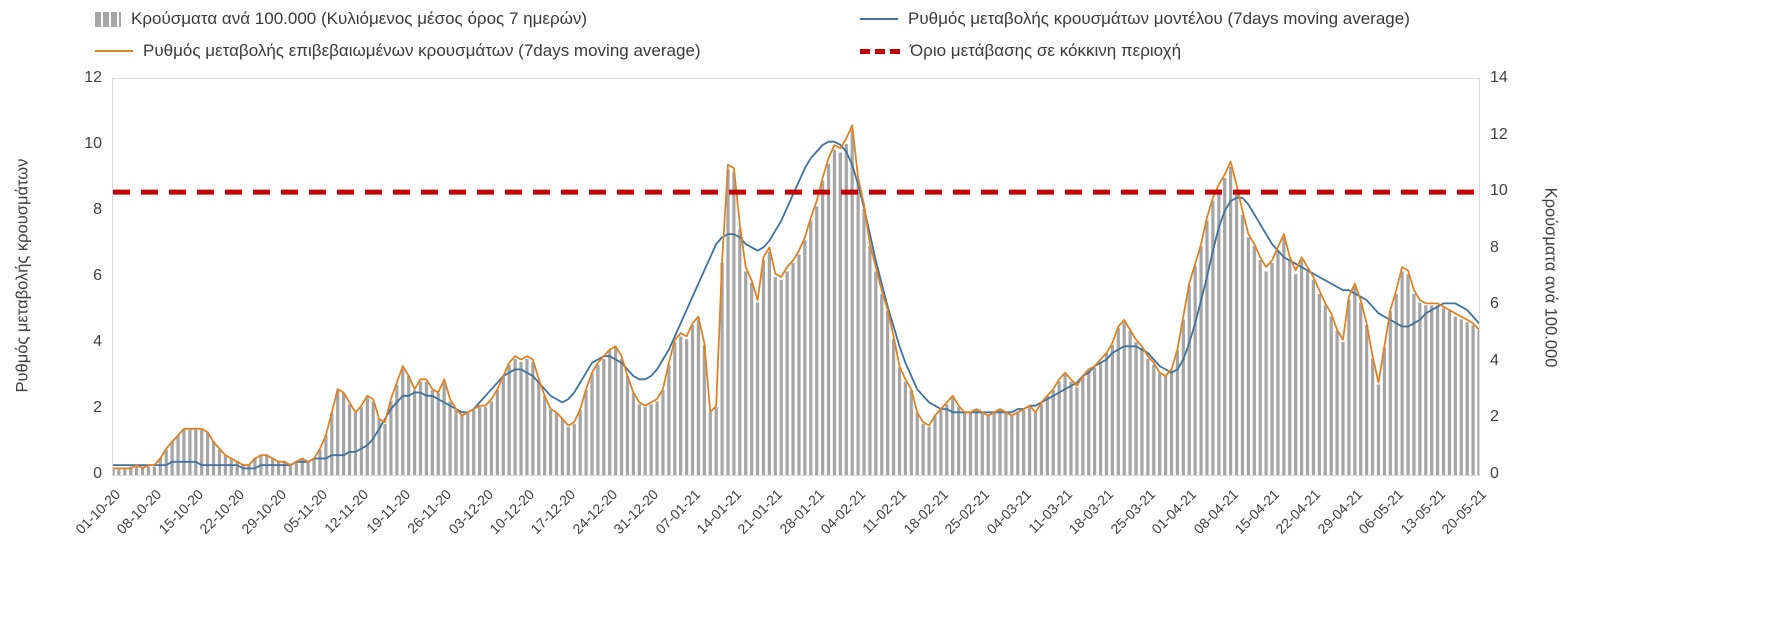 This screenshot has width=1771, height=641. Describe the element at coordinates (1499, 134) in the screenshot. I see `right-axis-tick-label: 12` at that location.